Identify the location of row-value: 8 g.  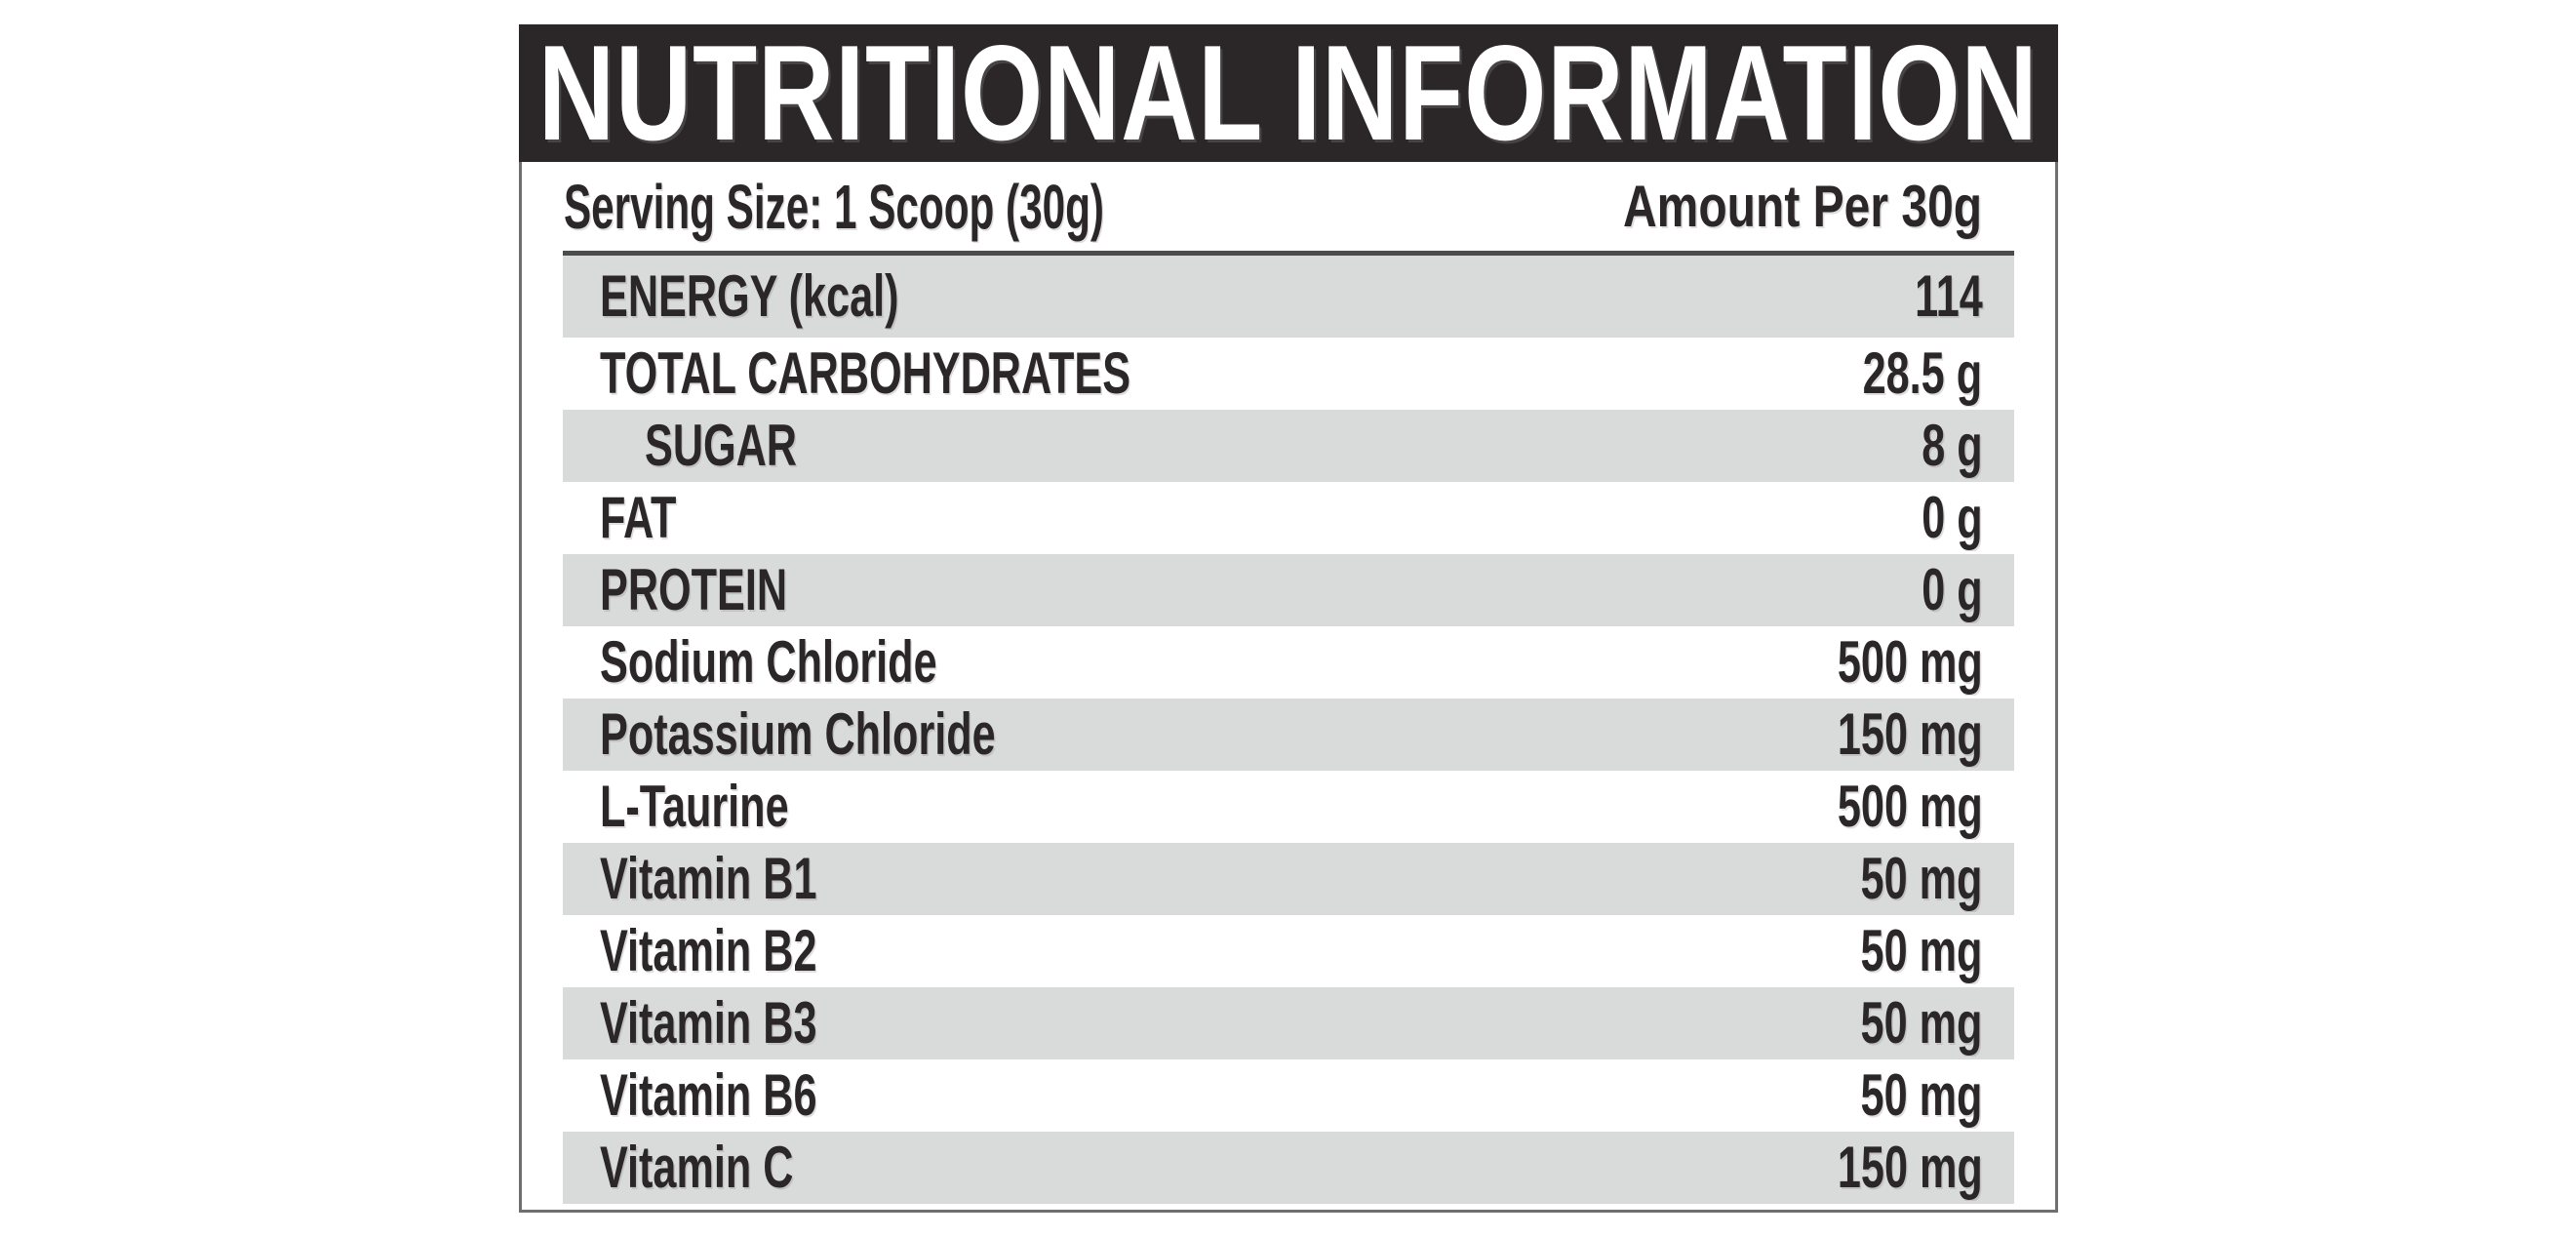
(1952, 445).